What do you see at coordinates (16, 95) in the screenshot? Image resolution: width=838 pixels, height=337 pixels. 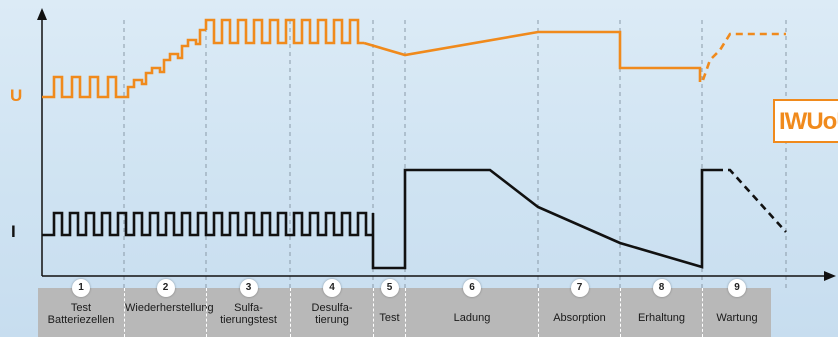 I see `voltage-axis-label: U` at bounding box center [16, 95].